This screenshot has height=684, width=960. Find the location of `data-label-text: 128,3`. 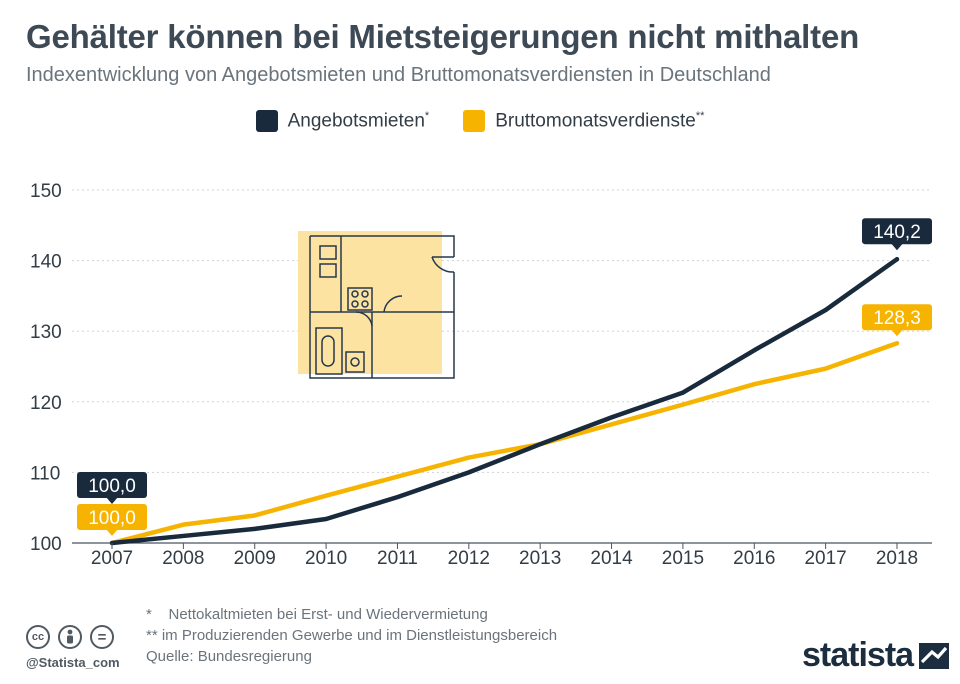

data-label-text: 128,3 is located at coordinates (897, 318).